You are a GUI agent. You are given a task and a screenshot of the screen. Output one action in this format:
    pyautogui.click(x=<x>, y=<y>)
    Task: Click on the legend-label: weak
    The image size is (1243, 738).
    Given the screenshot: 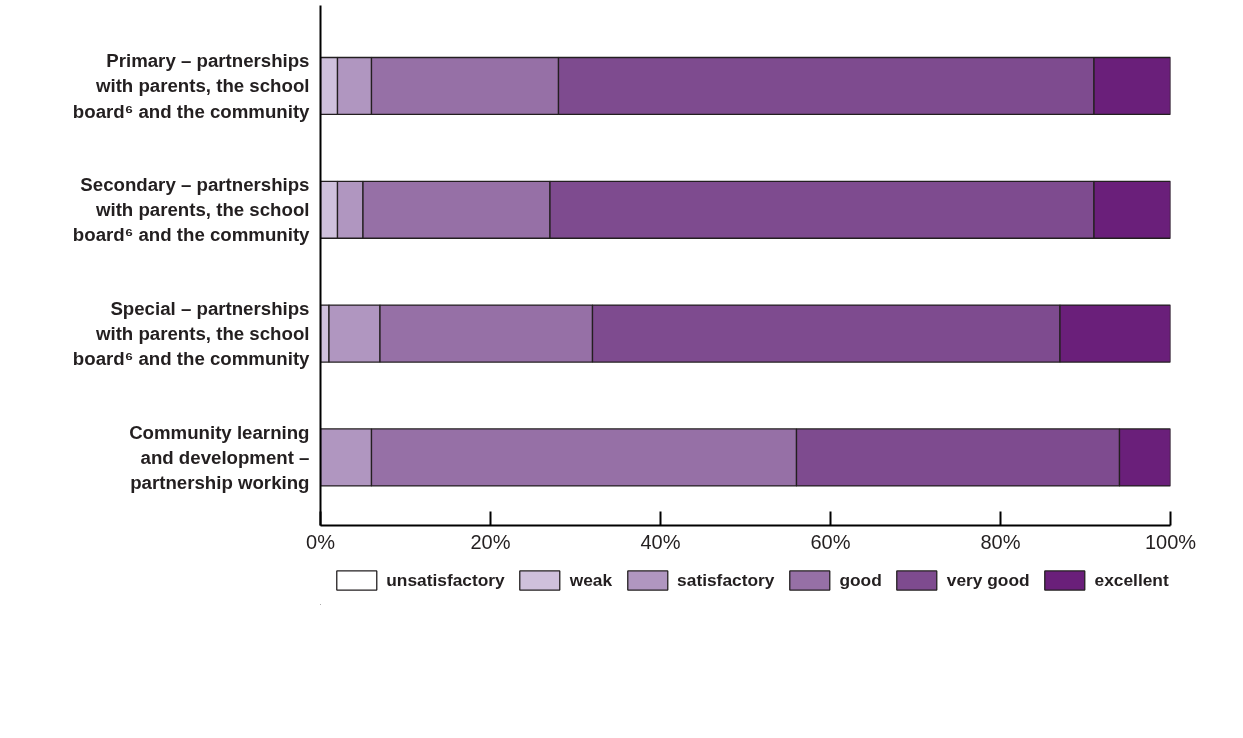 What is the action you would take?
    pyautogui.click(x=591, y=580)
    